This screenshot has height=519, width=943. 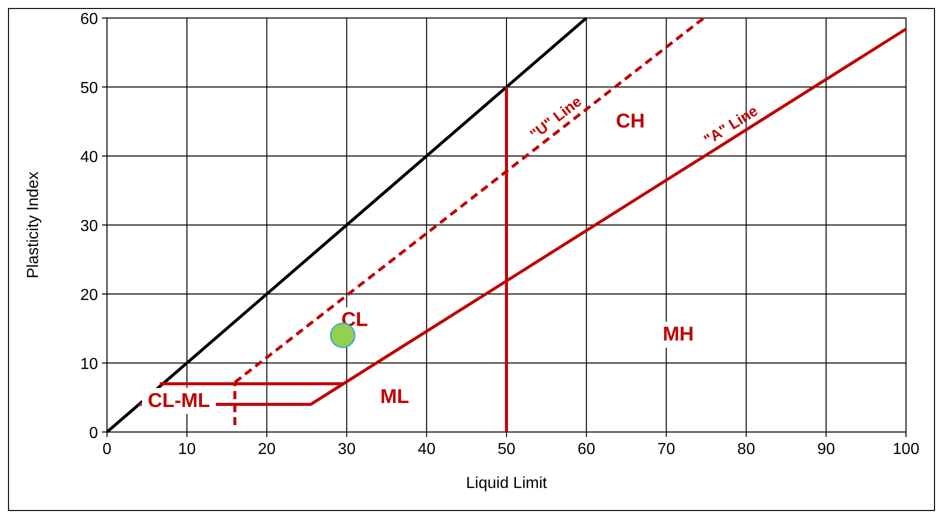 I want to click on x-tick-label: 10, so click(x=187, y=449).